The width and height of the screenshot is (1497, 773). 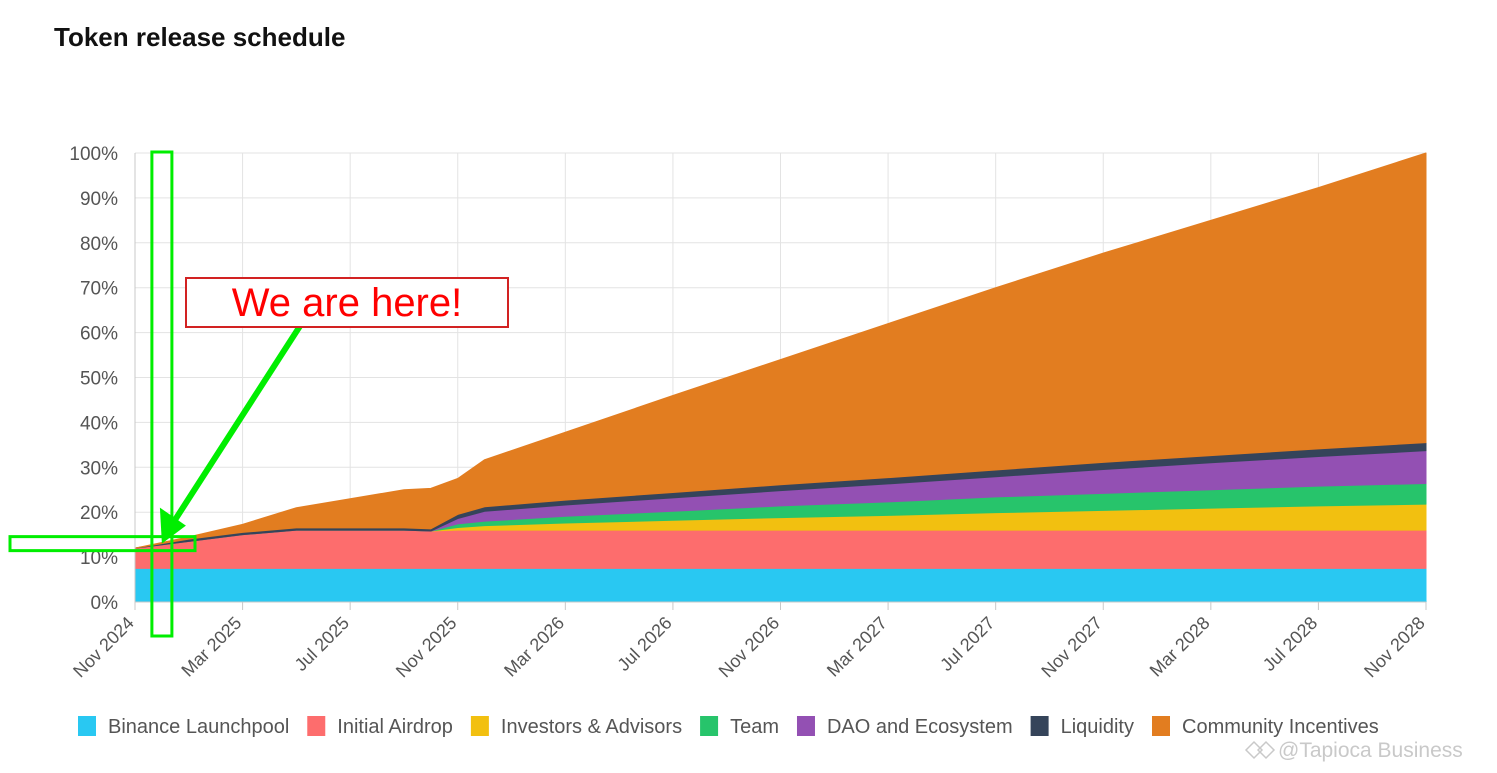 I want to click on x-tick-label: Nov 2026, so click(x=749, y=647).